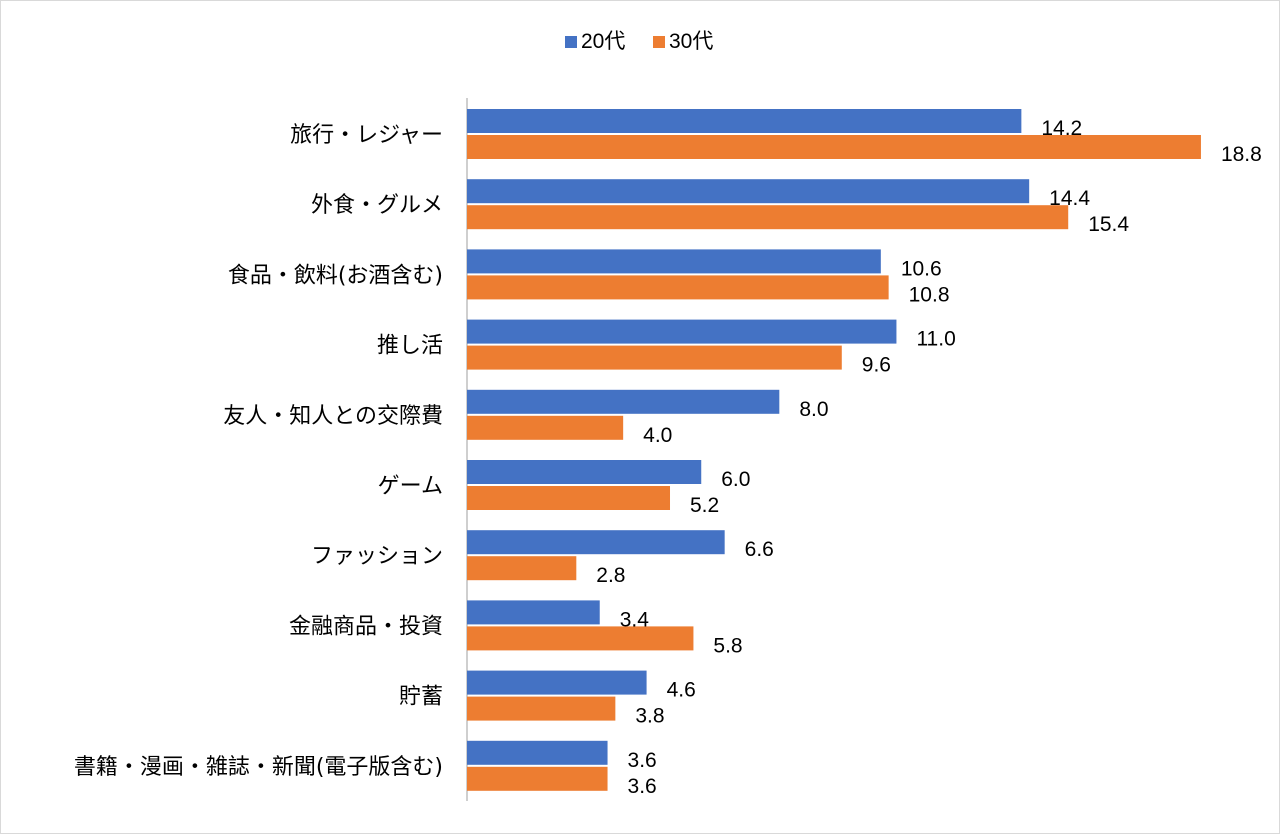  What do you see at coordinates (727, 645) in the screenshot?
I see `data-label-series-2: 5.8` at bounding box center [727, 645].